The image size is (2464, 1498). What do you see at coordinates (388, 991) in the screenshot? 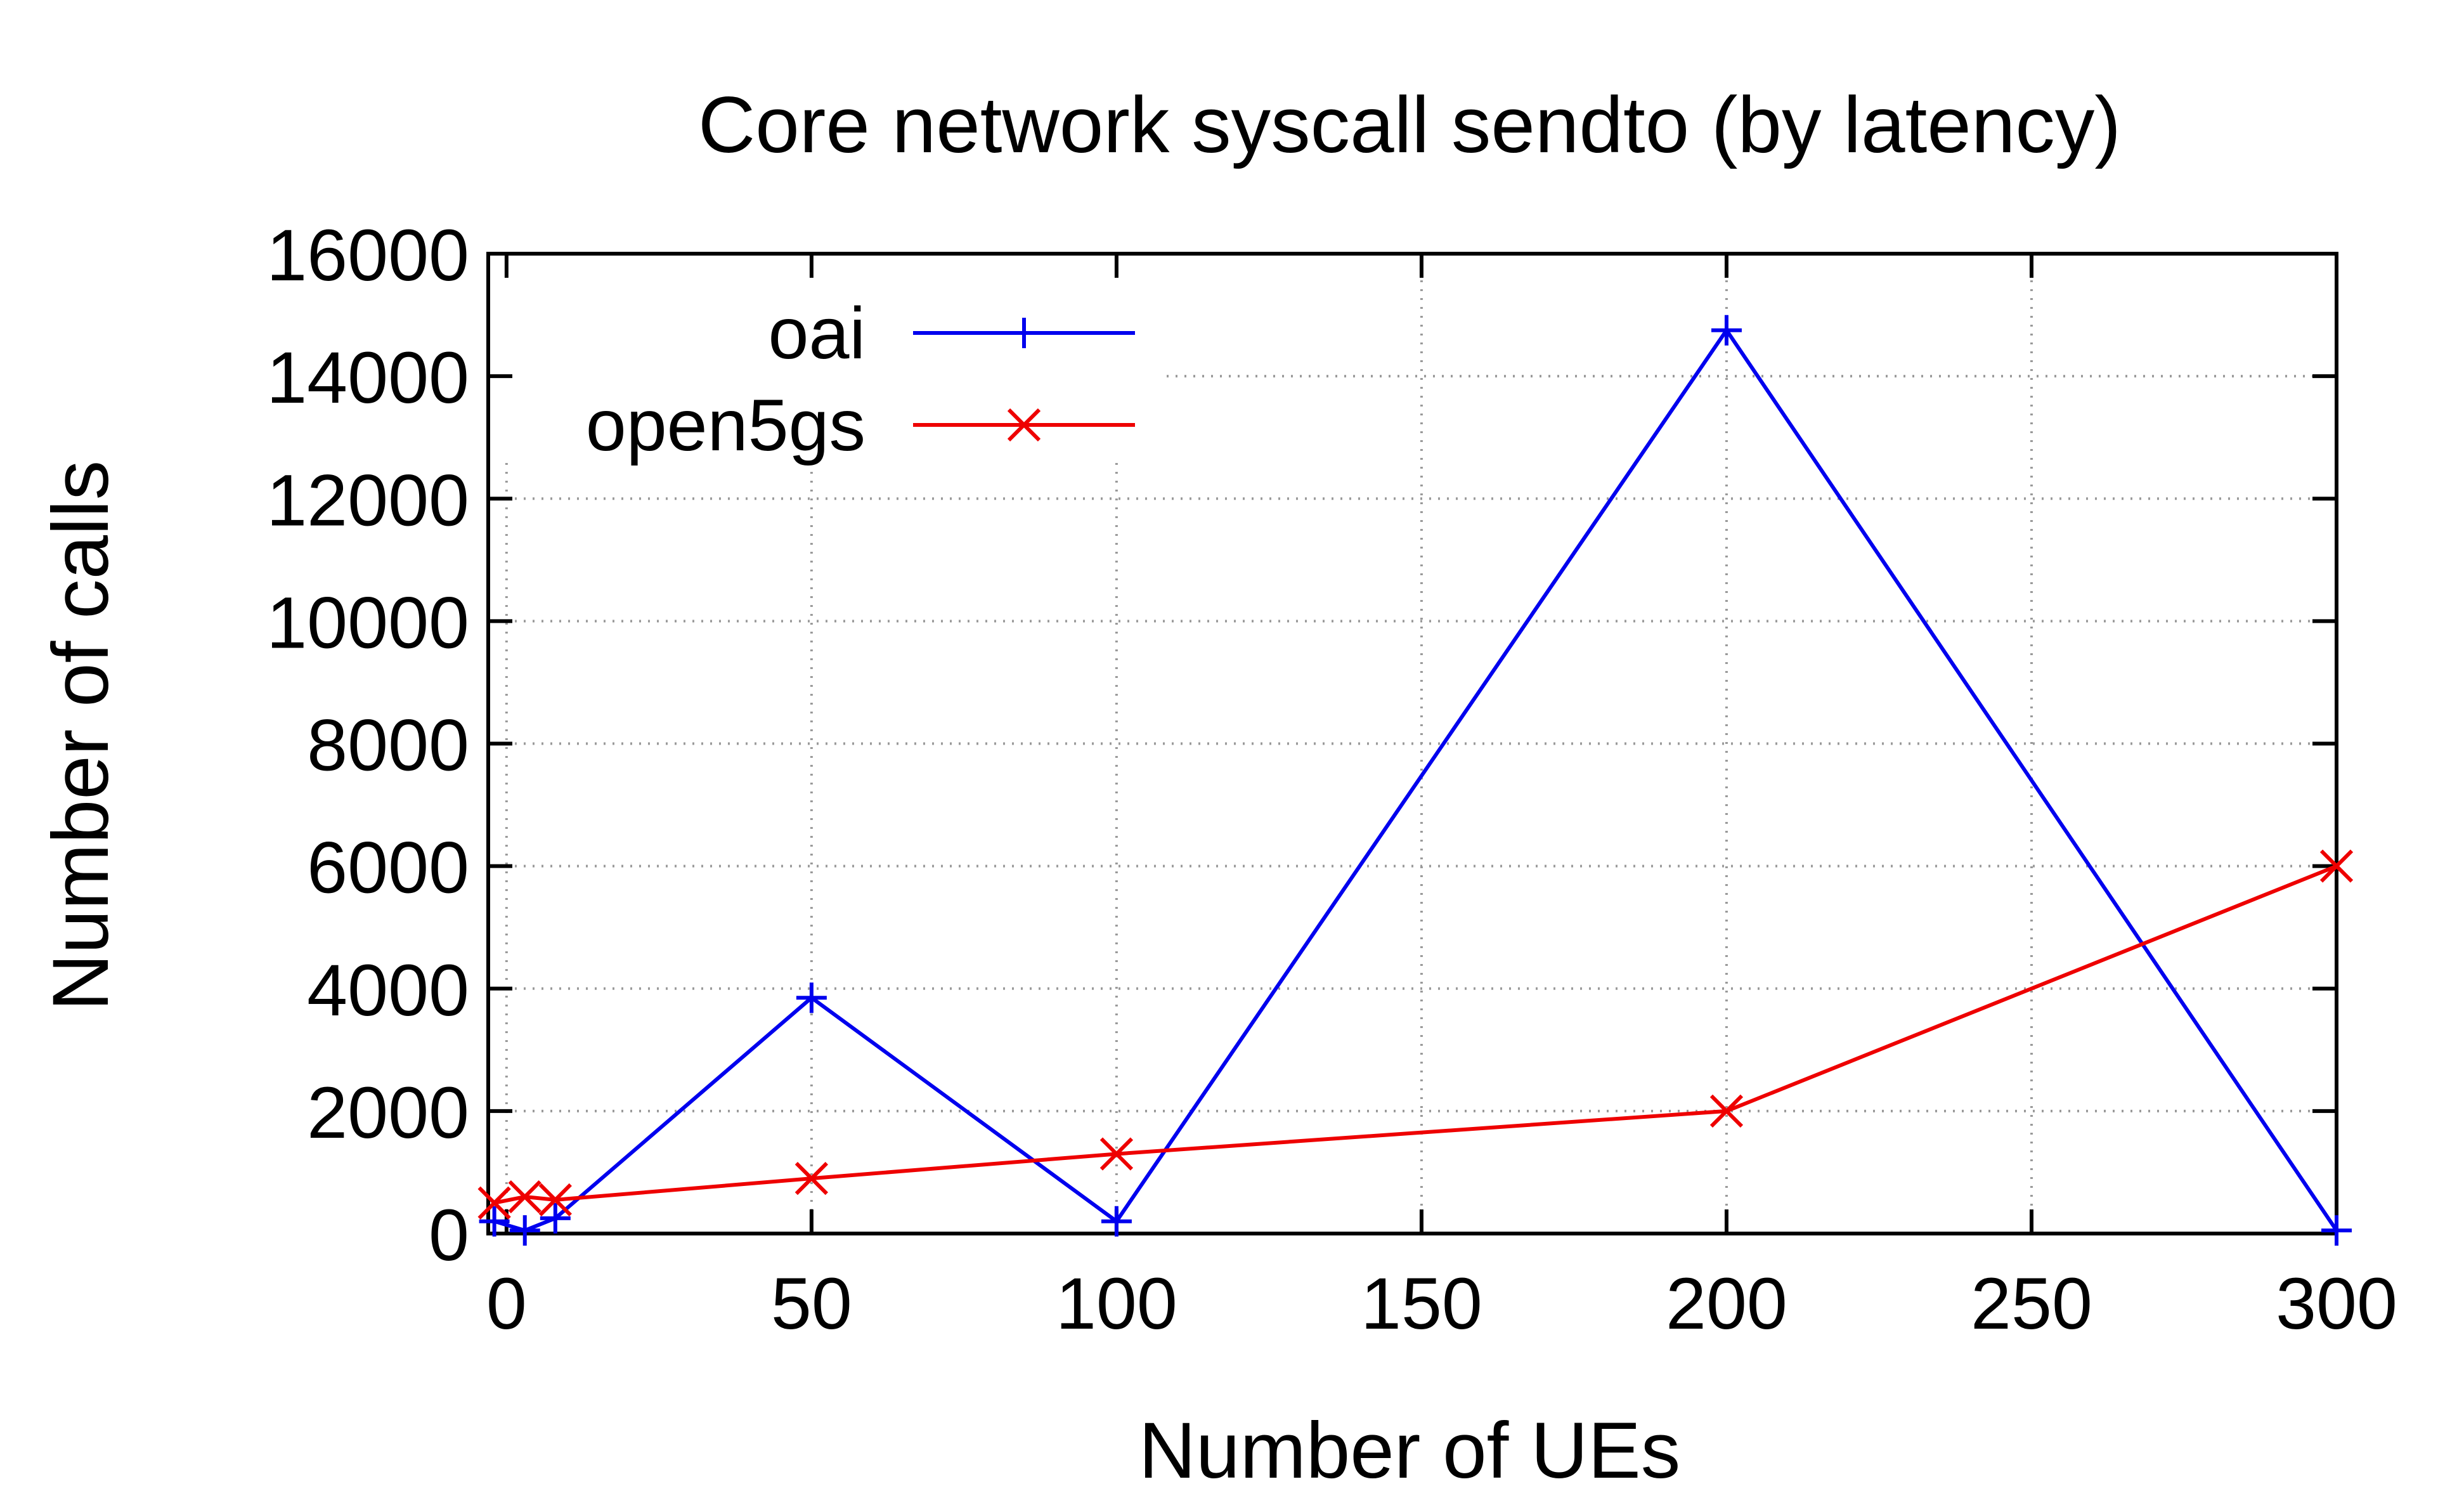
I see `y-tick-label: 4000` at bounding box center [388, 991].